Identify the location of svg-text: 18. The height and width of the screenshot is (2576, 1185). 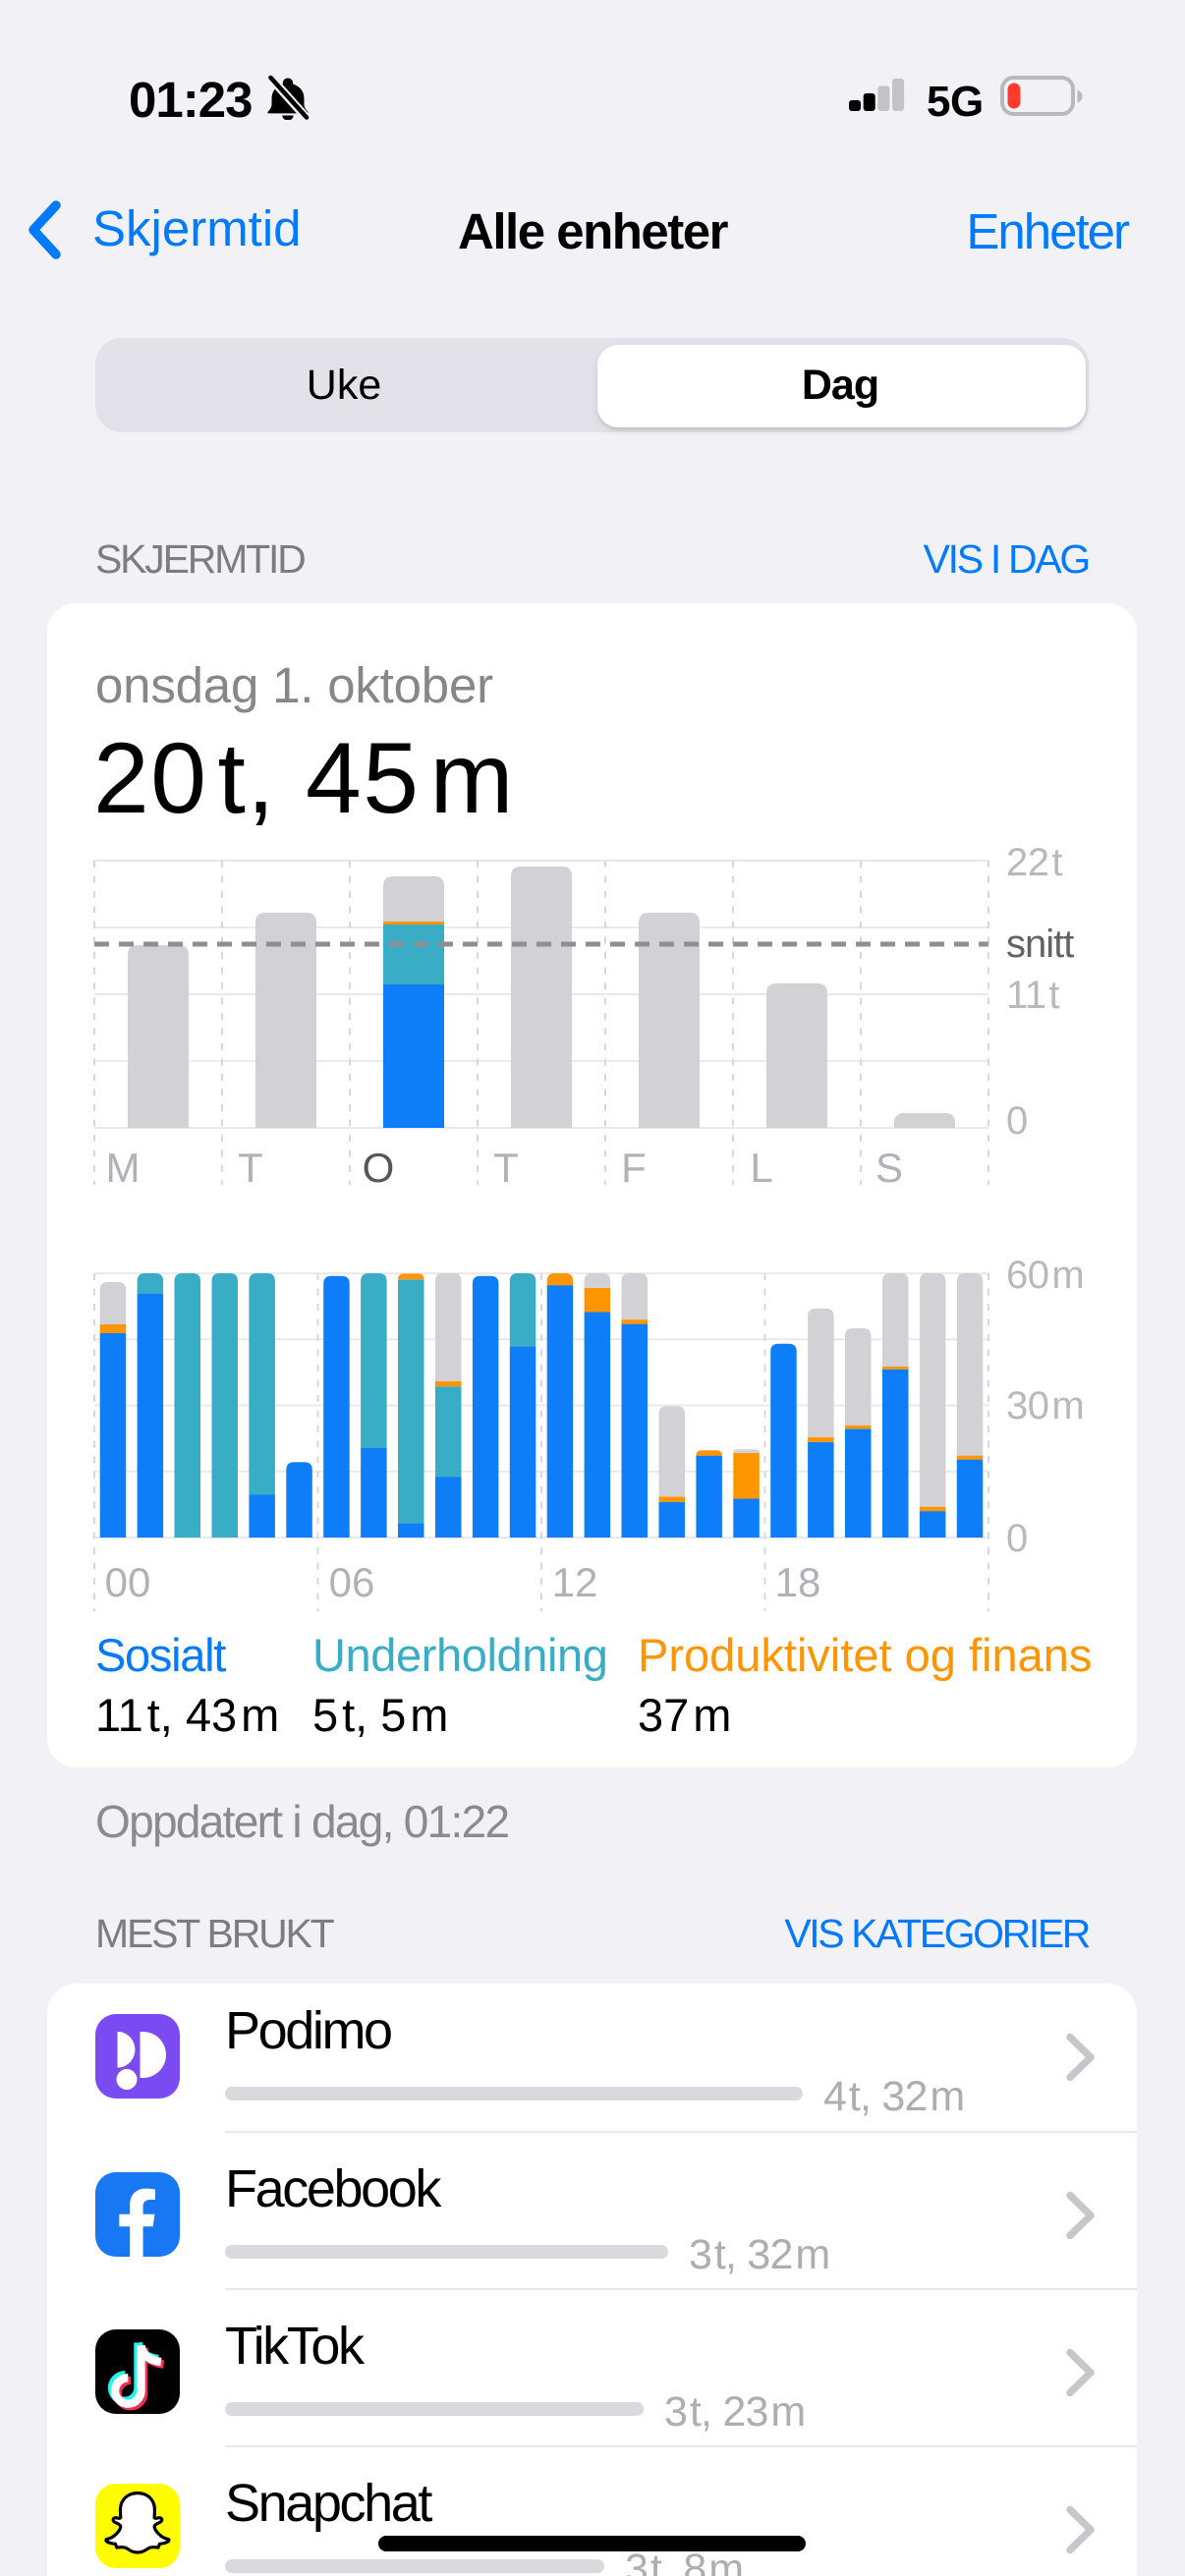
(798, 1582).